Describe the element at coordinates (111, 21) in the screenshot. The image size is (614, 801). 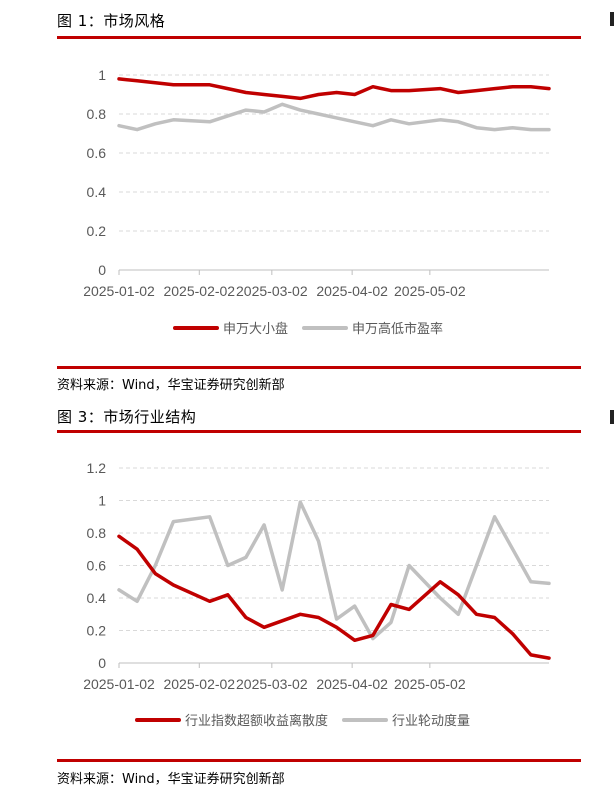
I see `figure-1-title: 图 1：市场风格` at that location.